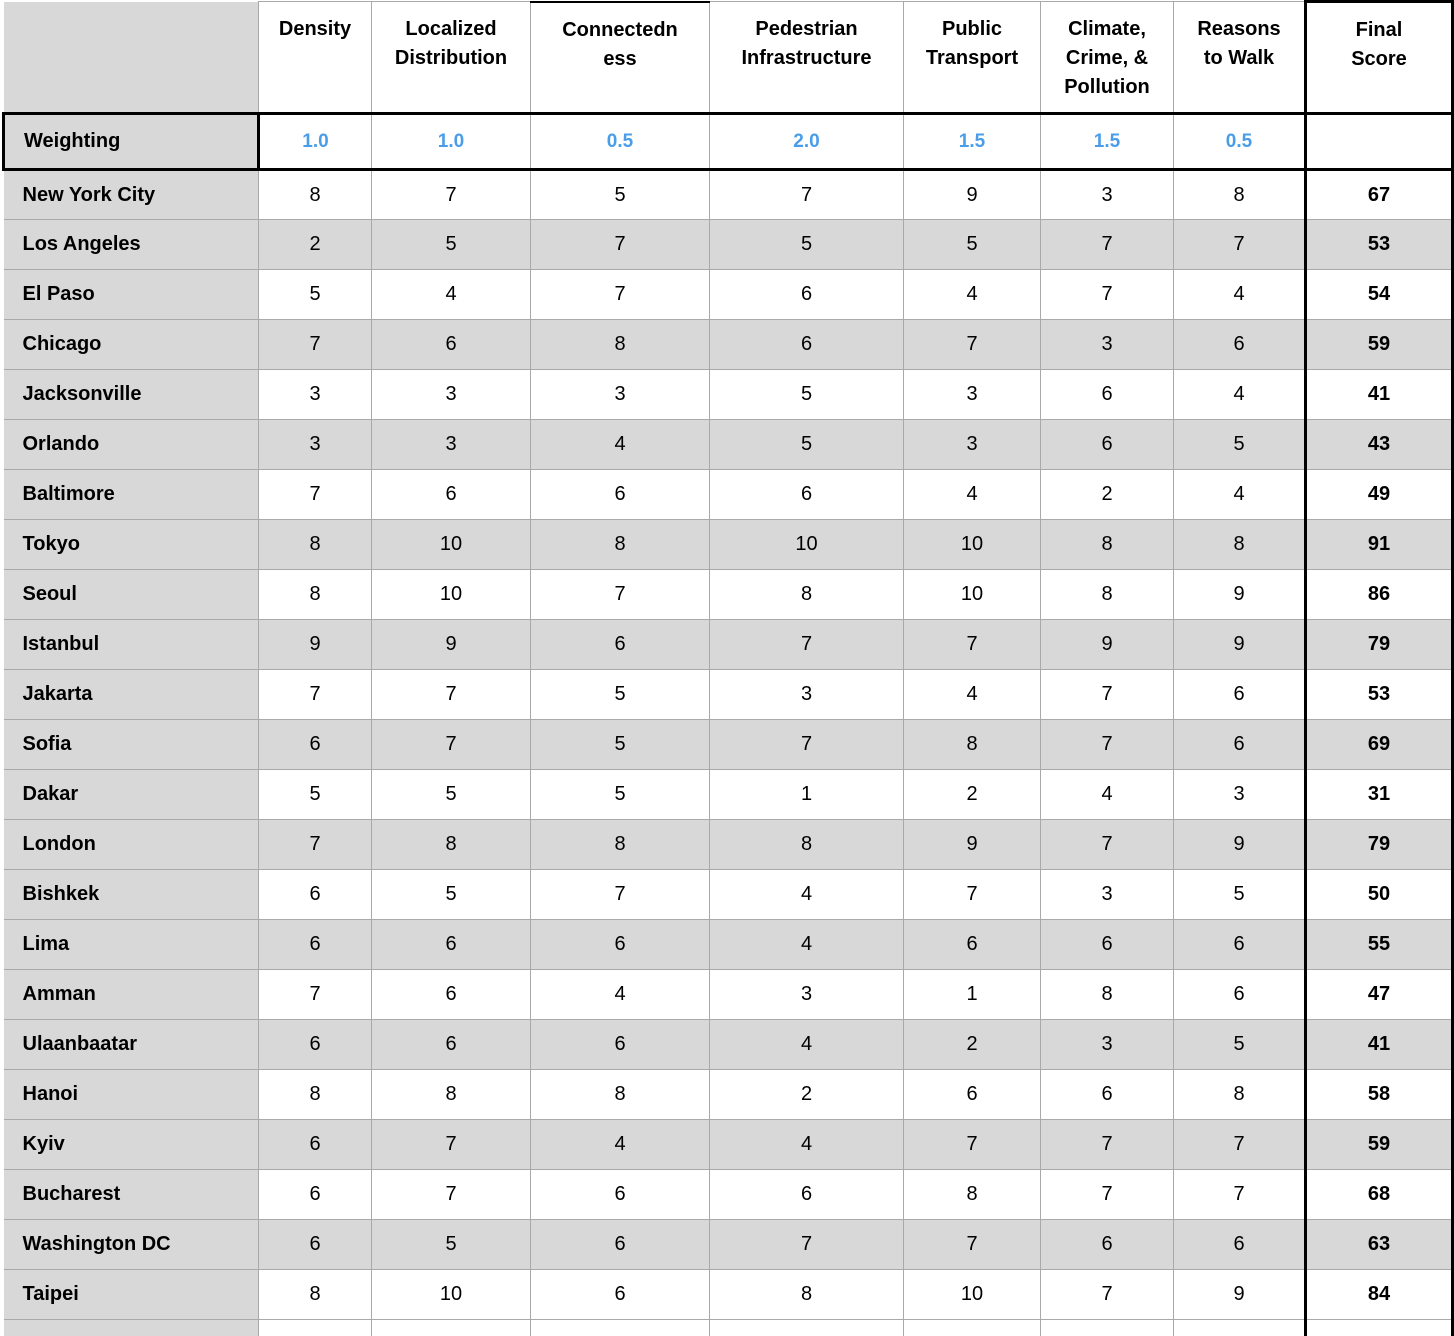 The height and width of the screenshot is (1336, 1454). I want to click on weighting-cell-pedestrian-infrastructure: 2.0, so click(806, 141).